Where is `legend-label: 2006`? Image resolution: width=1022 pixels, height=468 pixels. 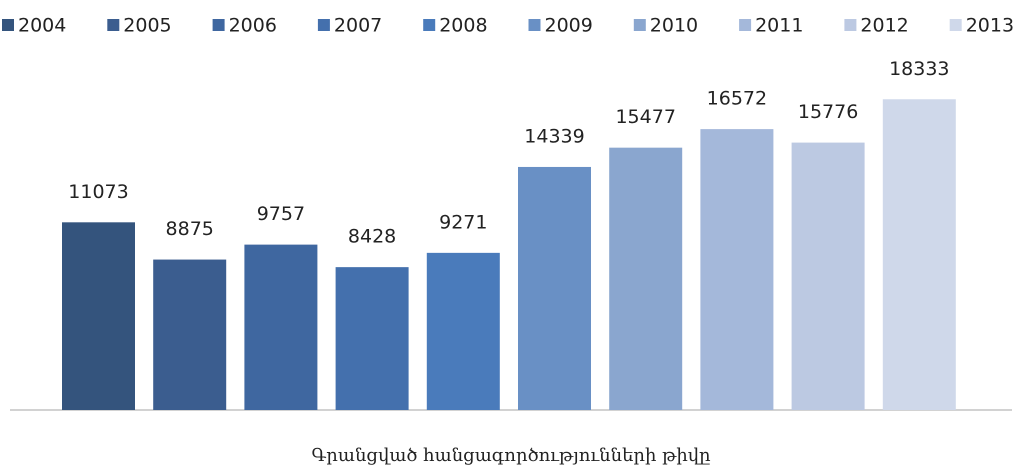
legend-label: 2006 is located at coordinates (253, 26).